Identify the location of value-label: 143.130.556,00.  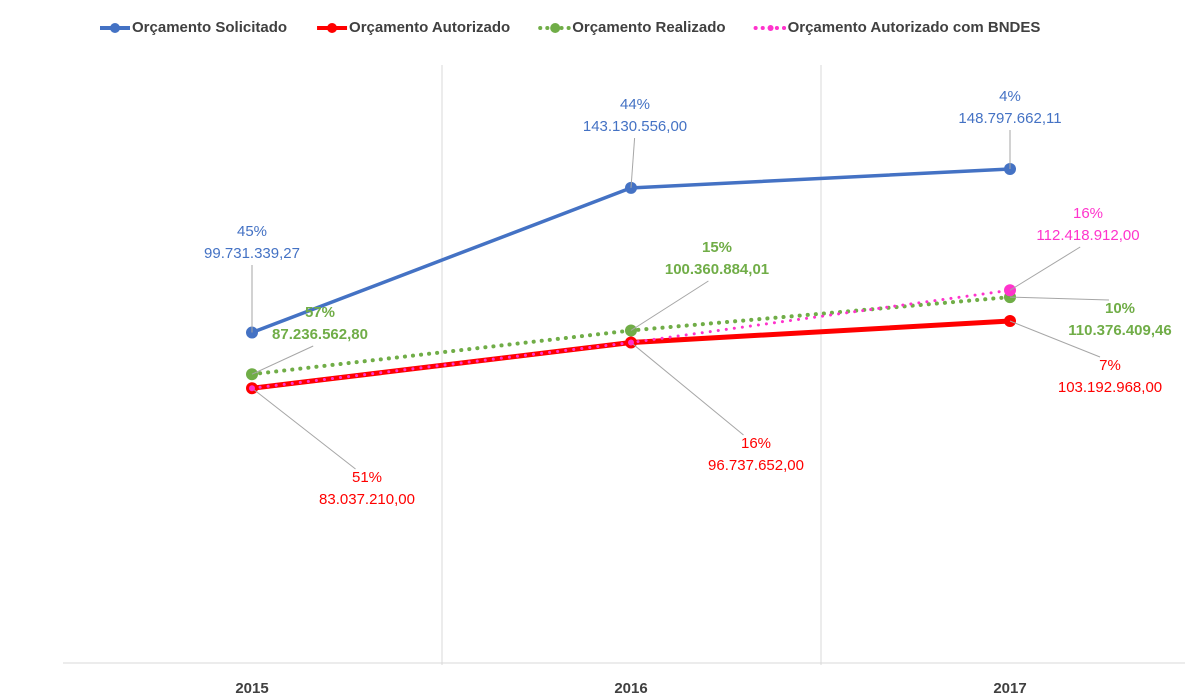
(635, 126).